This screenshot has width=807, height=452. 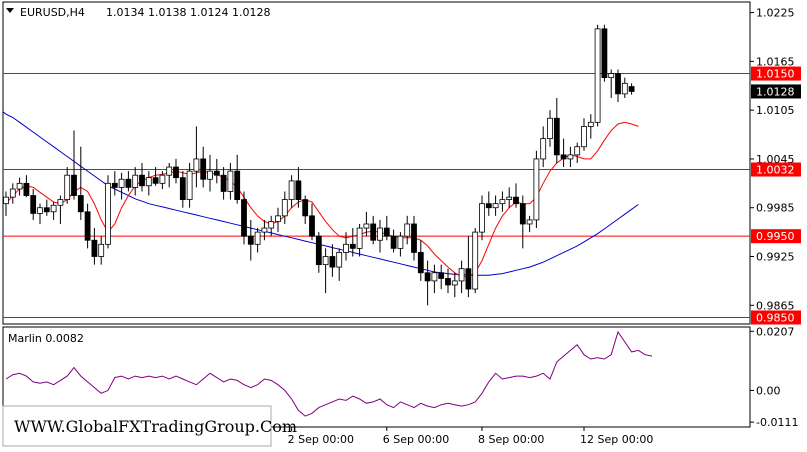 I want to click on close-value: 1.0128, so click(x=251, y=12).